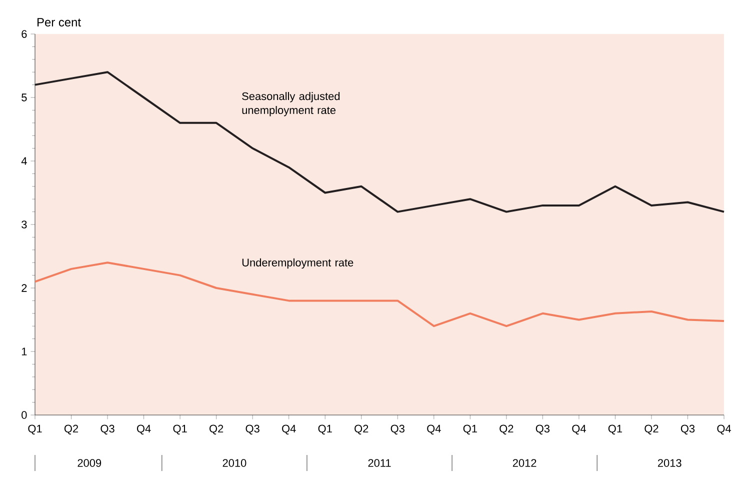  Describe the element at coordinates (24, 34) in the screenshot. I see `y-tick-label: 6` at that location.